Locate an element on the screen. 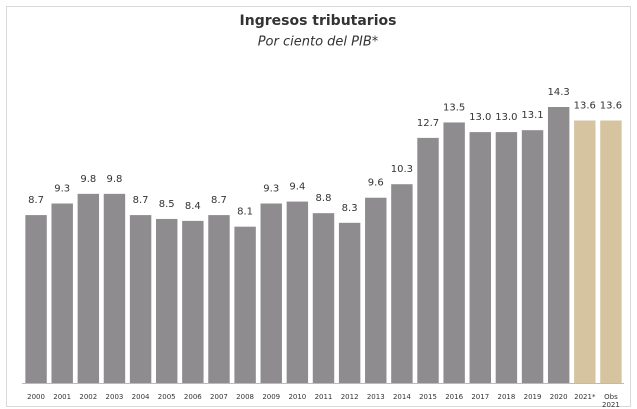 The width and height of the screenshot is (637, 409). x-tick-label: 2005 is located at coordinates (166, 397).